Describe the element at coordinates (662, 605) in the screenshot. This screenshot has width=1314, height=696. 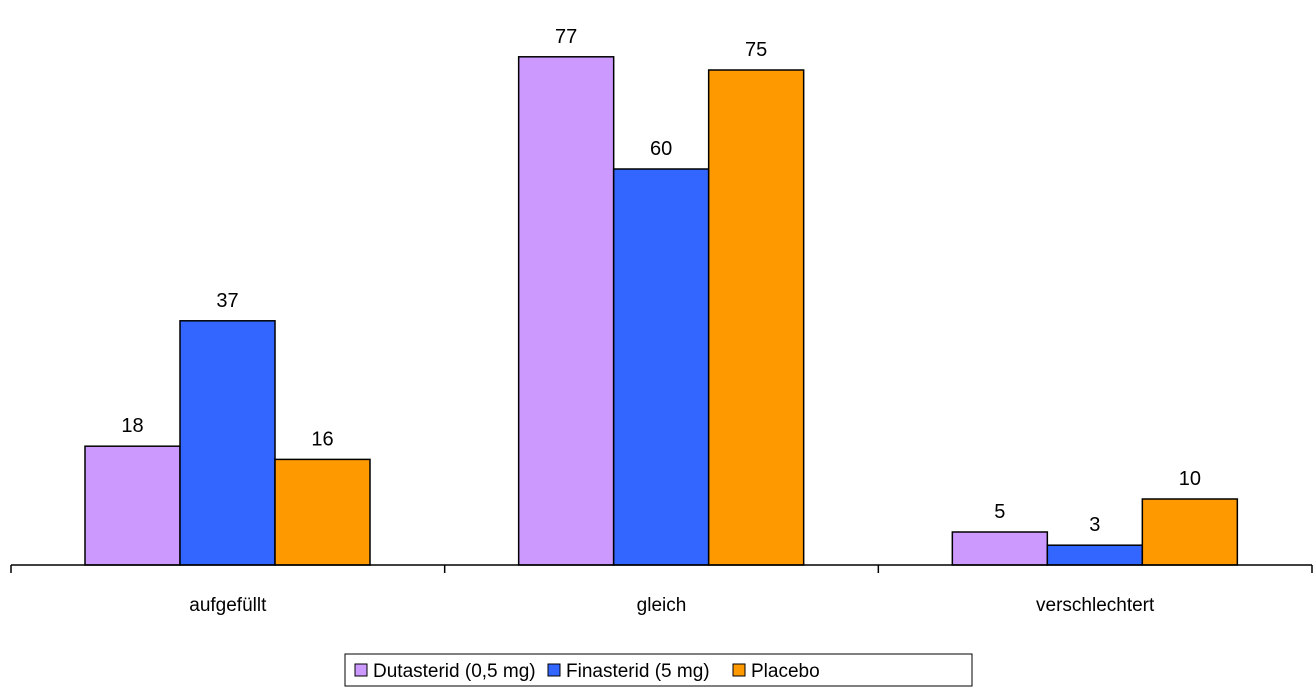
I see `x-tick-label: gleich` at that location.